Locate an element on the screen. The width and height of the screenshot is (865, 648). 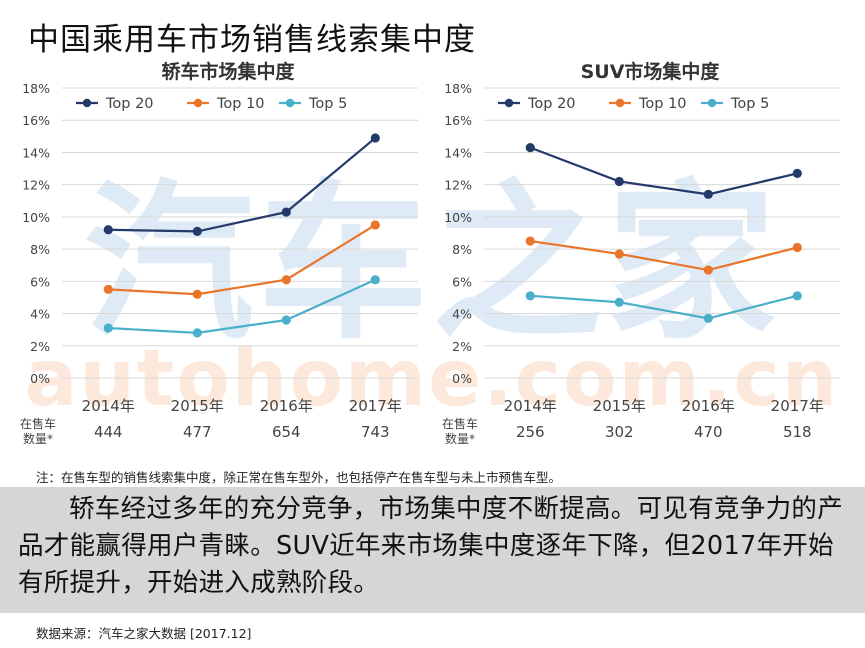
count-value: 302 is located at coordinates (619, 432).